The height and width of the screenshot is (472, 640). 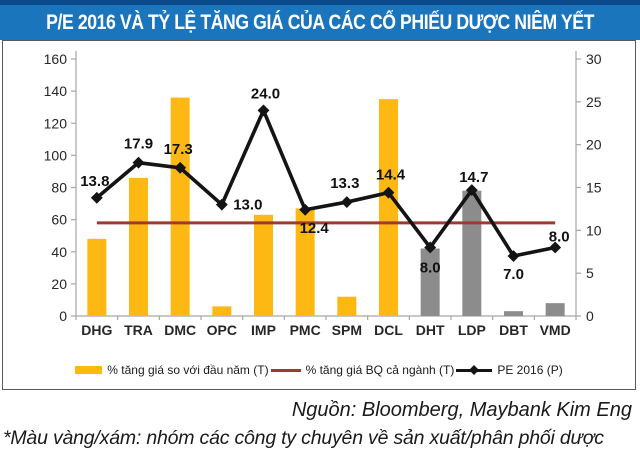 What do you see at coordinates (222, 330) in the screenshot?
I see `category-label: OPC` at bounding box center [222, 330].